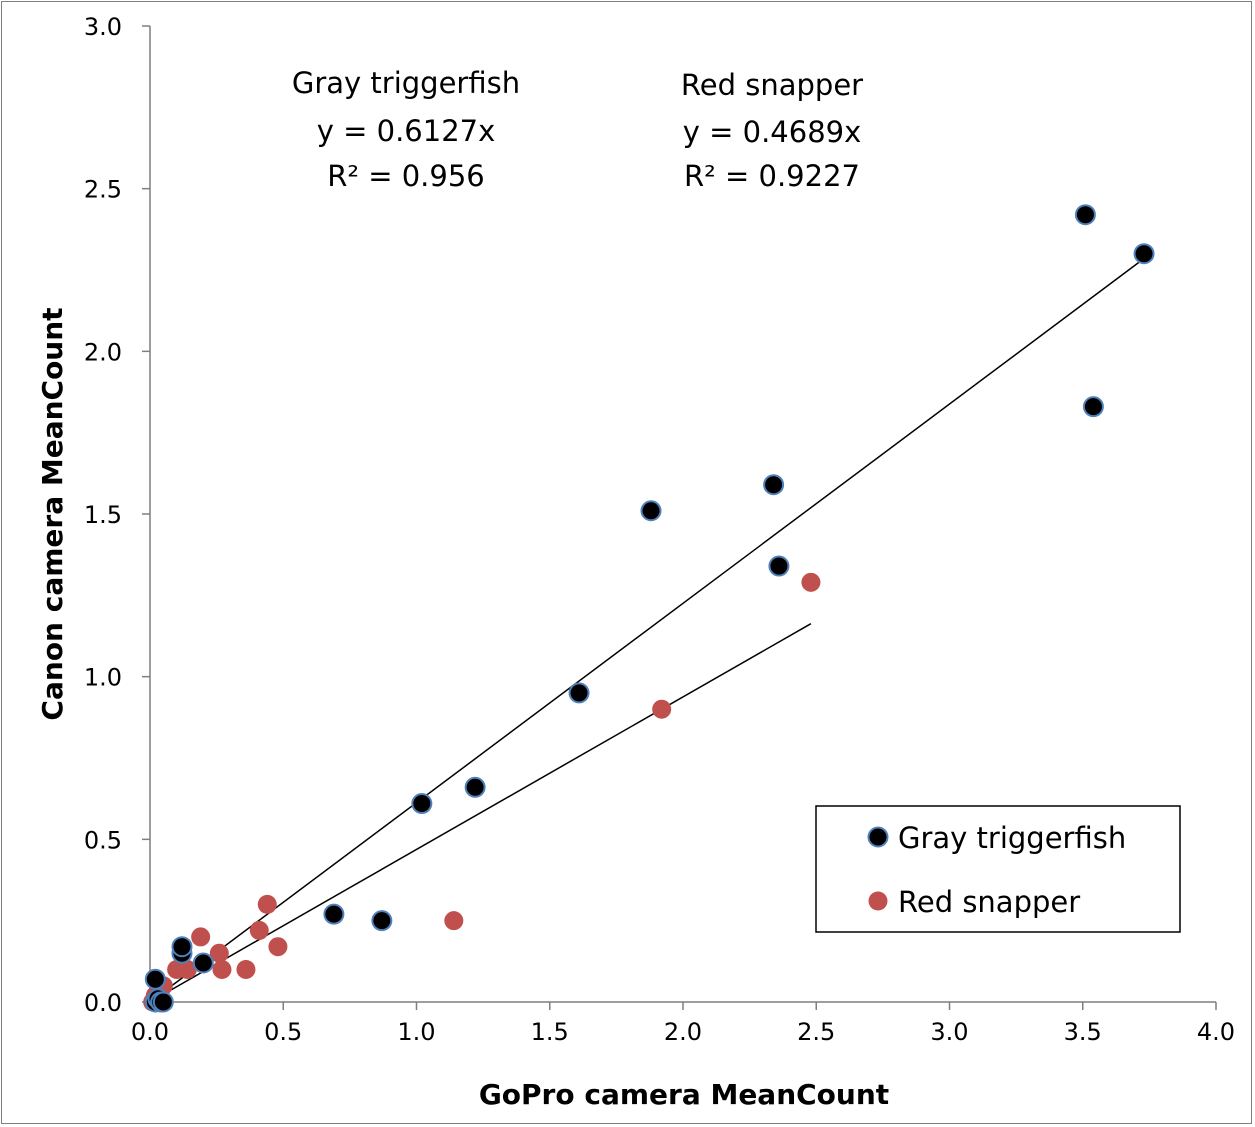 The image size is (1255, 1127). I want to click on annotation-red-snapper: Red snapper y = 0.4689x R² = 0.9227, so click(772, 130).